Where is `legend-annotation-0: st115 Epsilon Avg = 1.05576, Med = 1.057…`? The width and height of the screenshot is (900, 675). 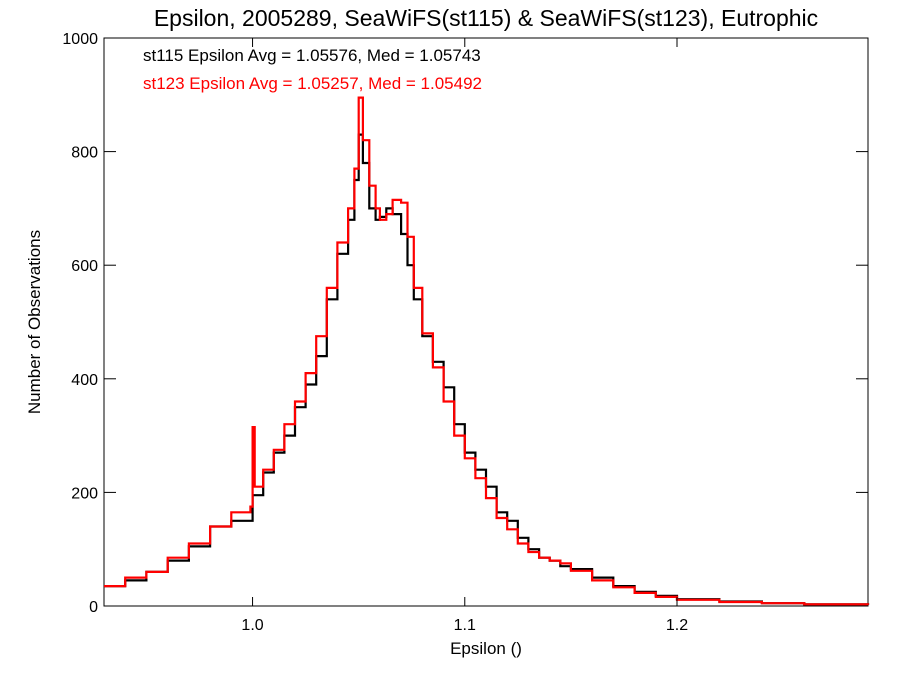
legend-annotation-0: st115 Epsilon Avg = 1.05576, Med = 1.057… is located at coordinates (312, 55).